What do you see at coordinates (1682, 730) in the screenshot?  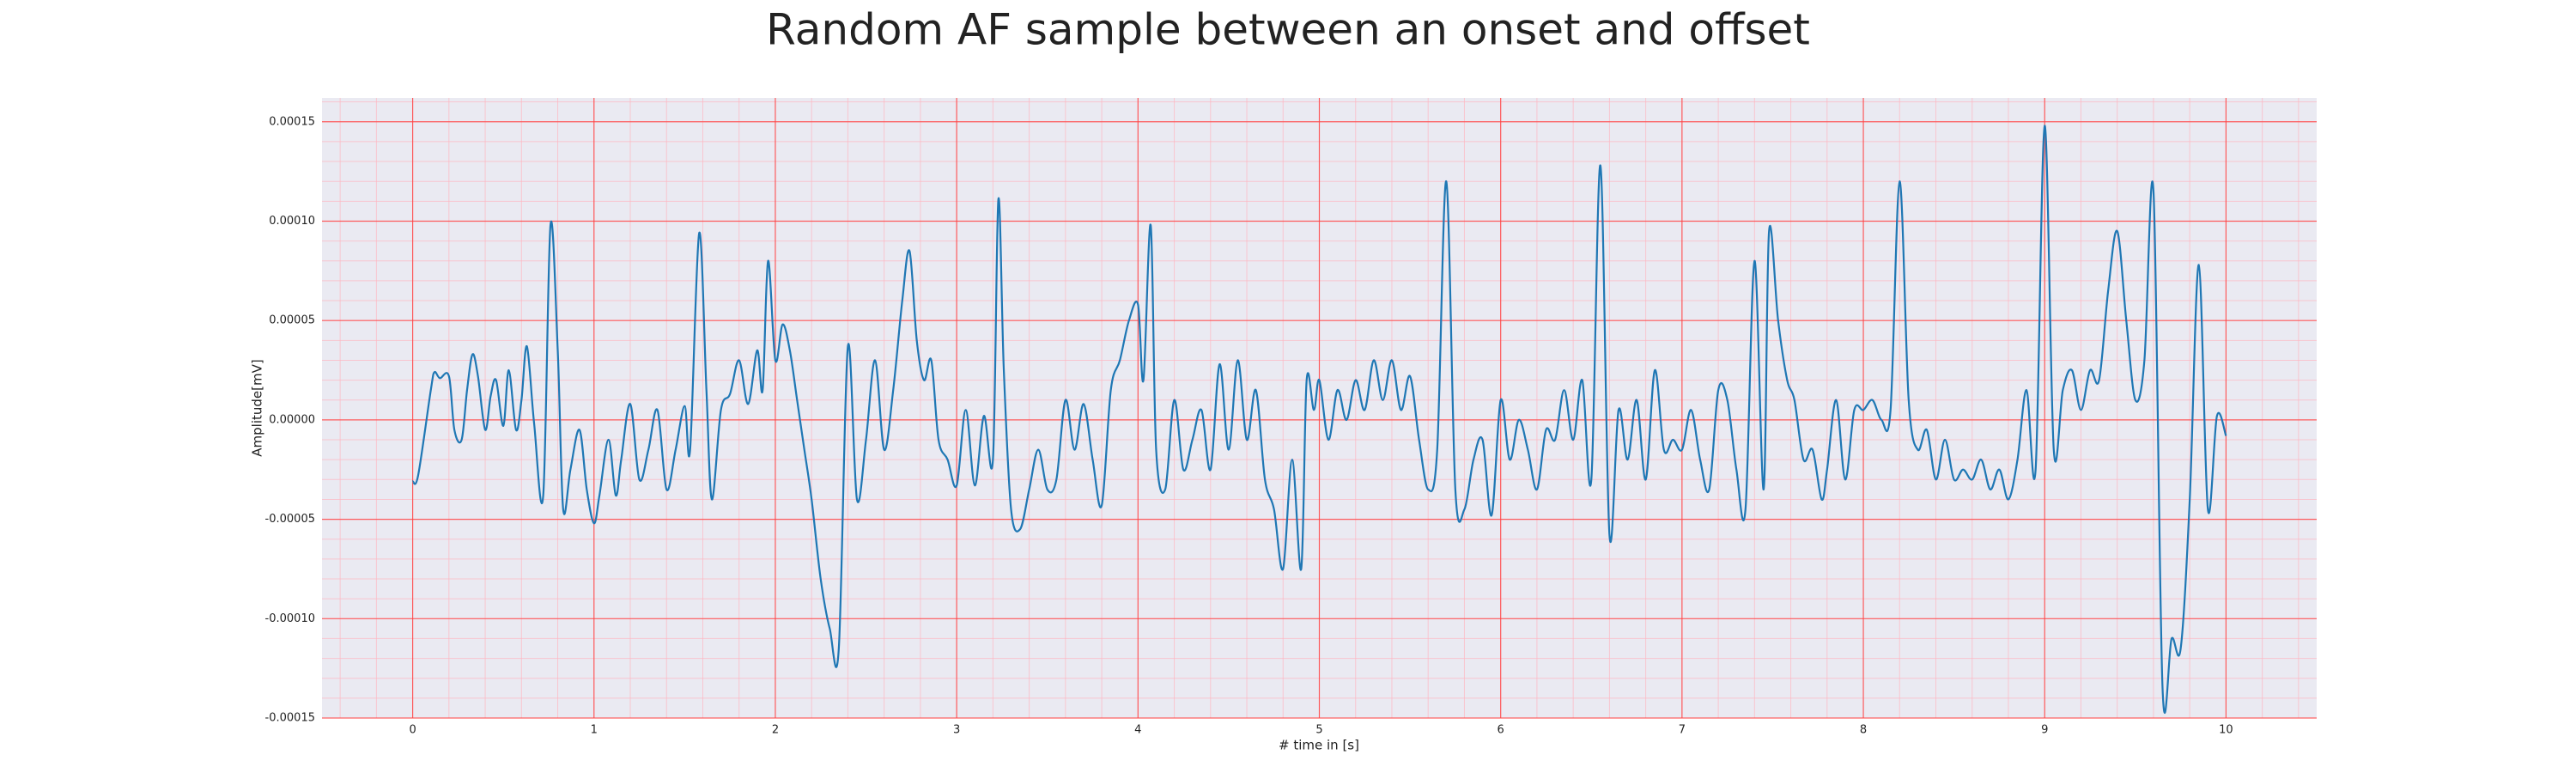 I see `x-tick-label: 7` at bounding box center [1682, 730].